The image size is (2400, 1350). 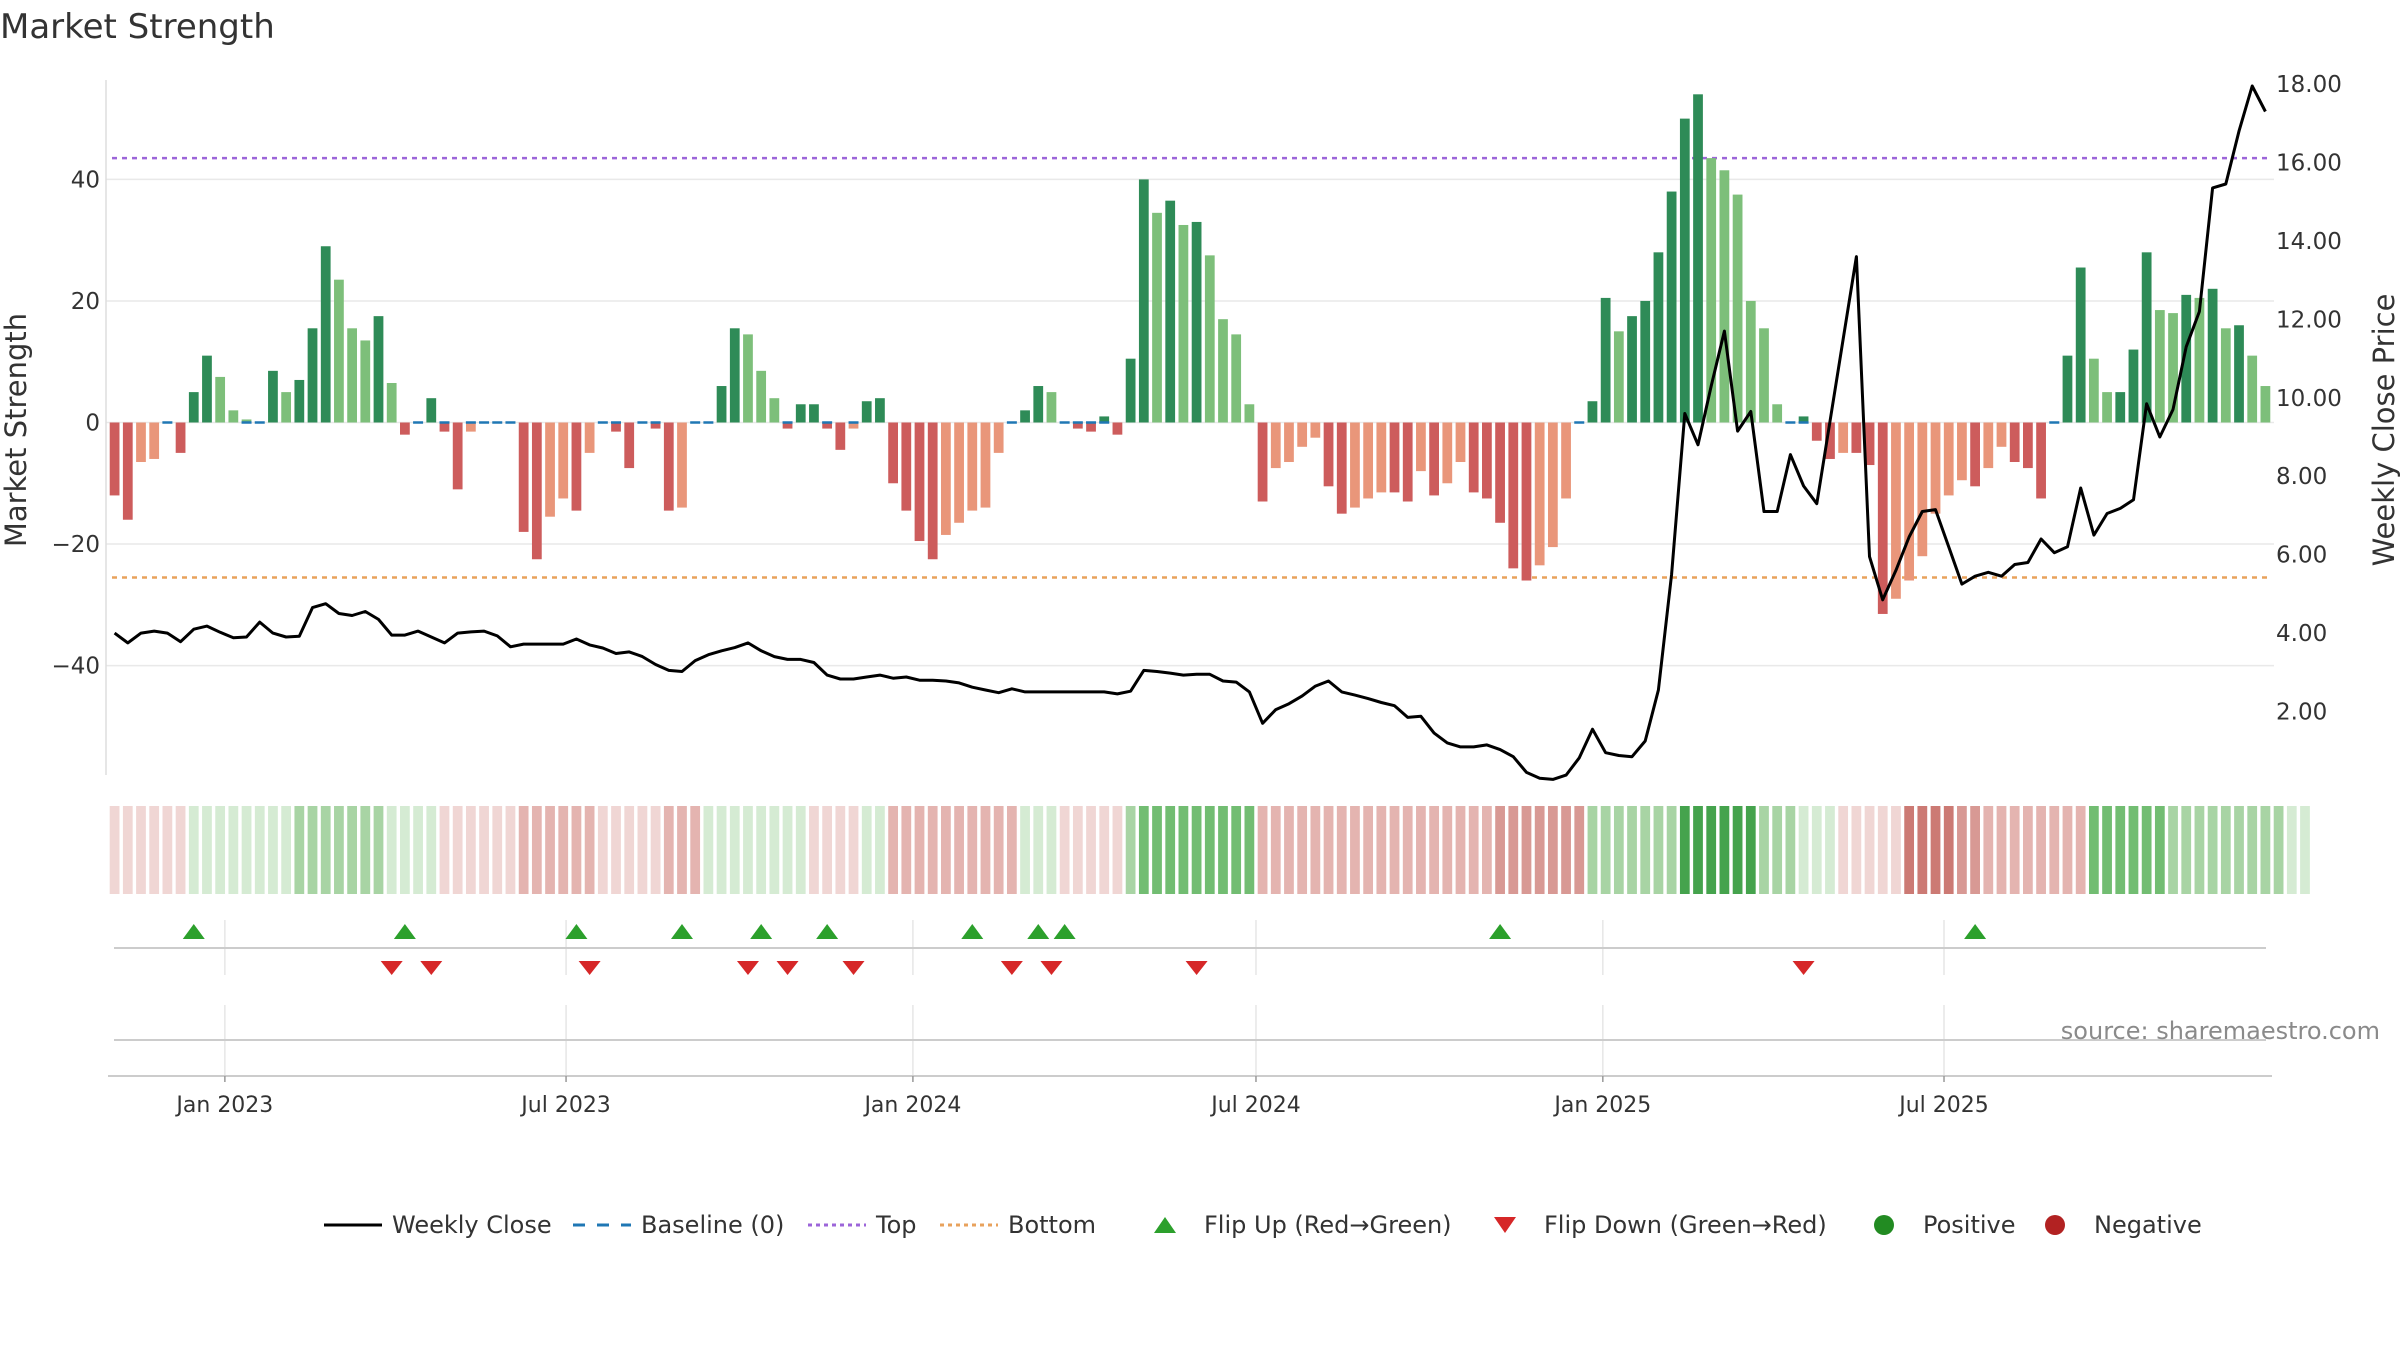 I want to click on source-label: source: sharemaestro.com, so click(x=2220, y=1031).